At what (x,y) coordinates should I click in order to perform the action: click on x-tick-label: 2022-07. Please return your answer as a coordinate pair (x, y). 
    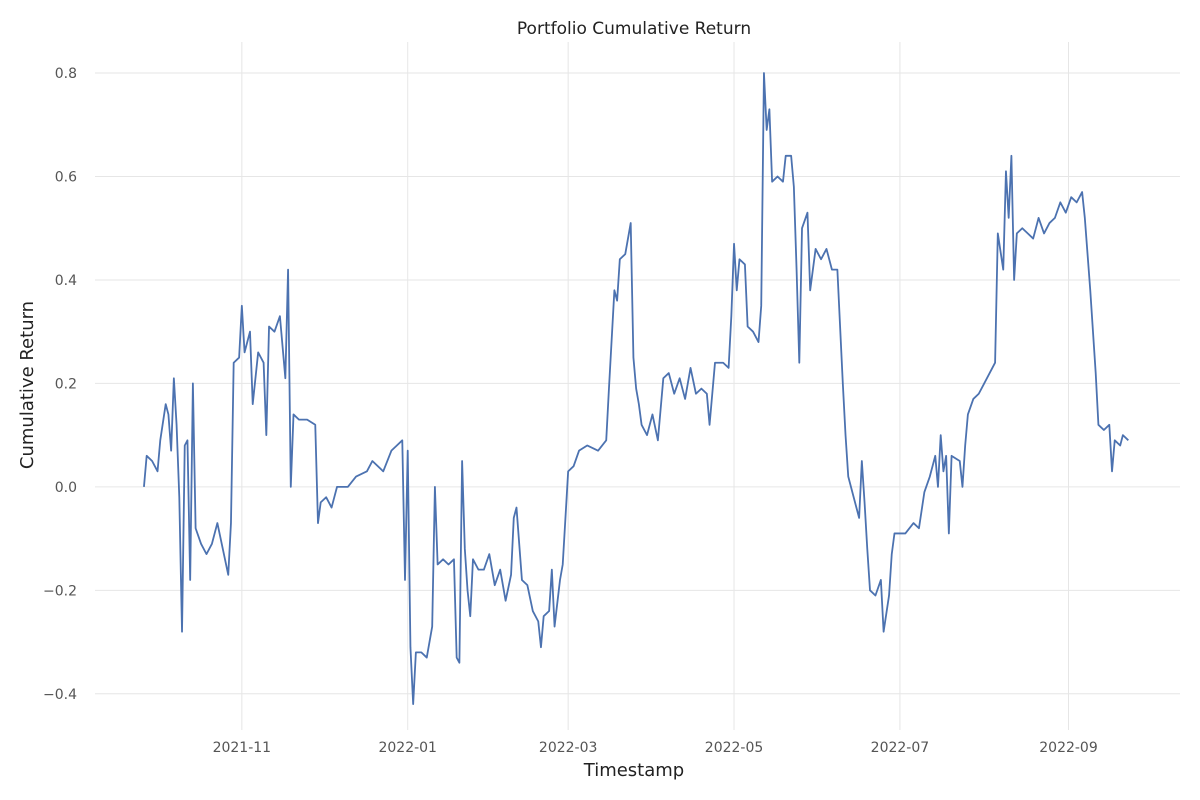
    Looking at the image, I should click on (900, 748).